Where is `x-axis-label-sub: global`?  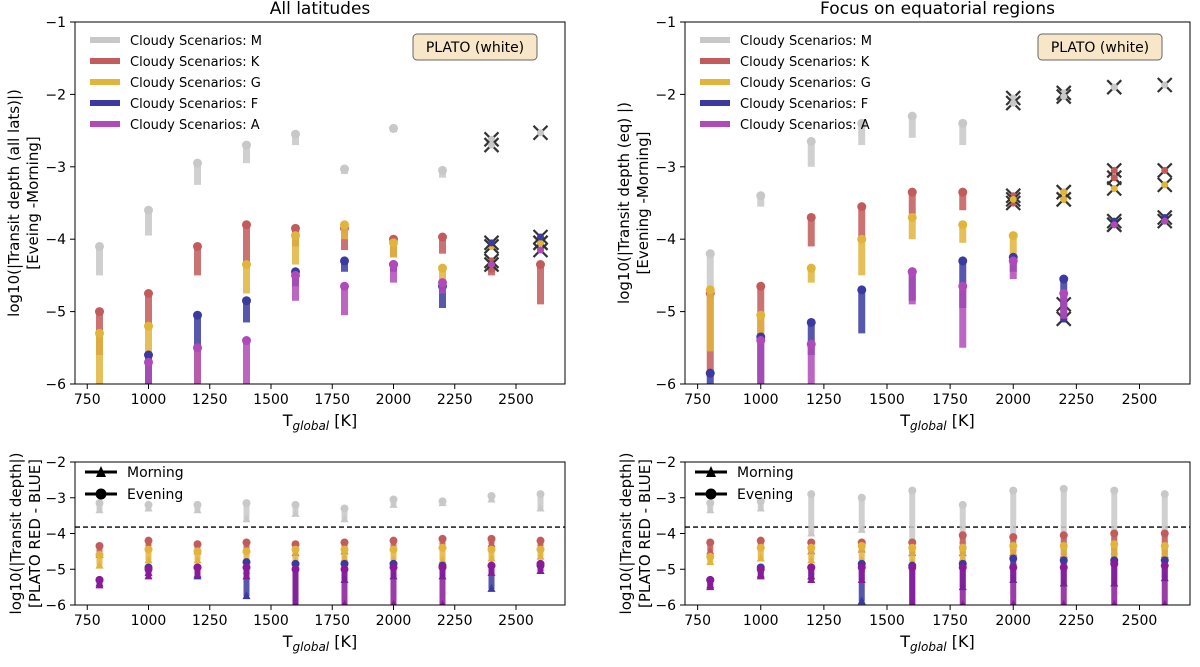 x-axis-label-sub: global is located at coordinates (311, 426).